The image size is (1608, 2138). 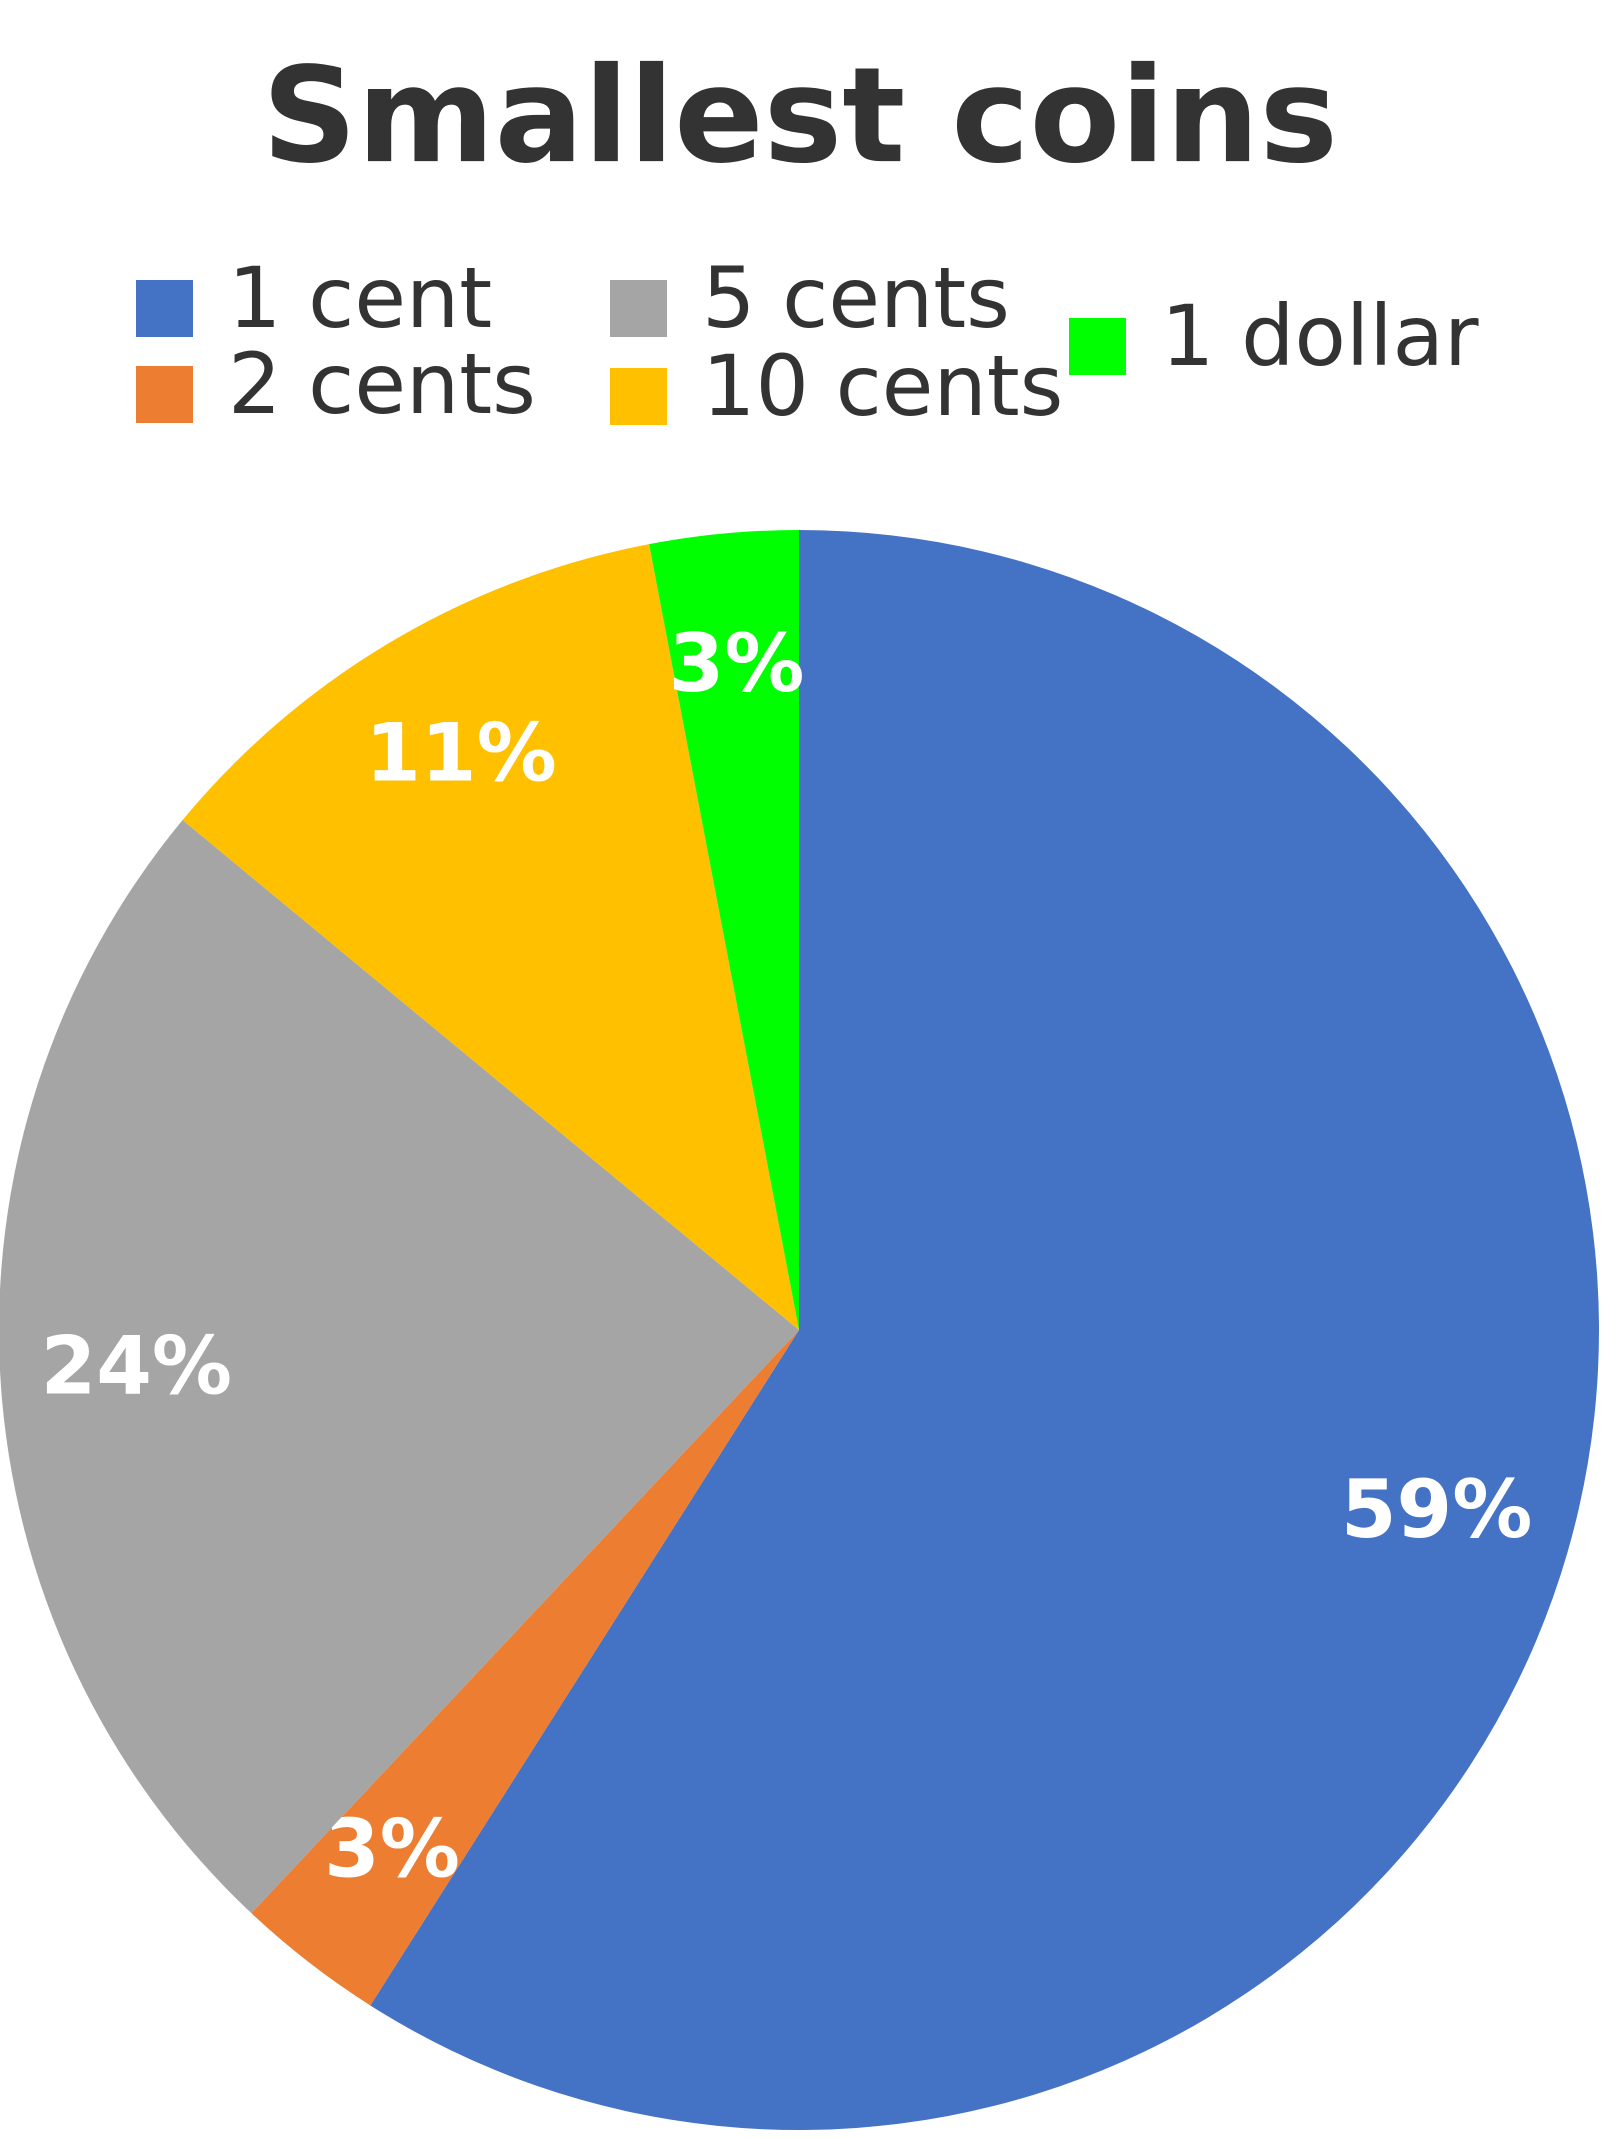 I want to click on legend-label: 1 dollar, so click(x=1320, y=336).